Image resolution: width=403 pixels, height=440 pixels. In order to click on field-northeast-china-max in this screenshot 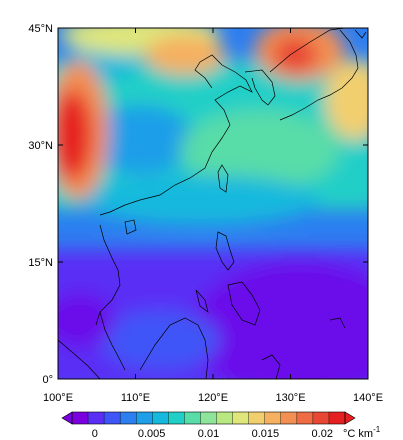, I will do `click(185, 55)`.